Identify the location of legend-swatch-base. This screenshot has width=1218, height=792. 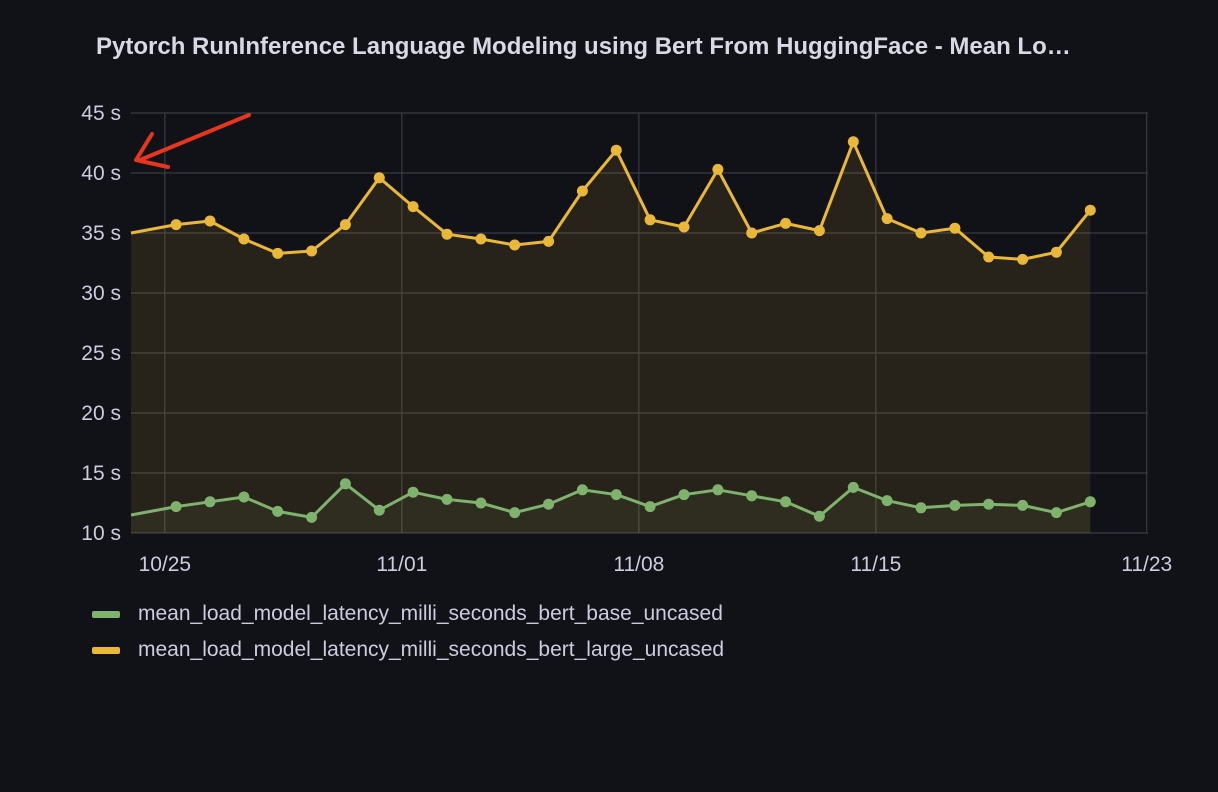
(106, 614).